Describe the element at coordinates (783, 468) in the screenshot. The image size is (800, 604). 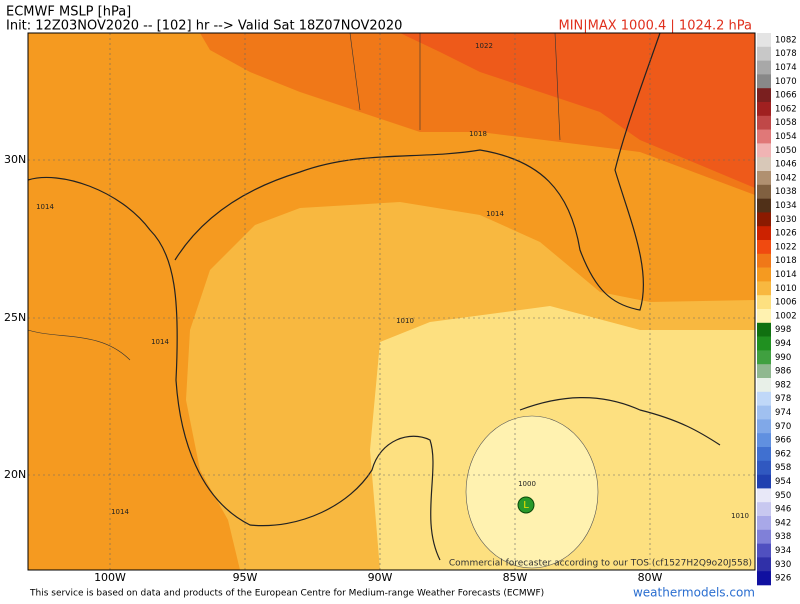
I see `colorbar-label: 958` at that location.